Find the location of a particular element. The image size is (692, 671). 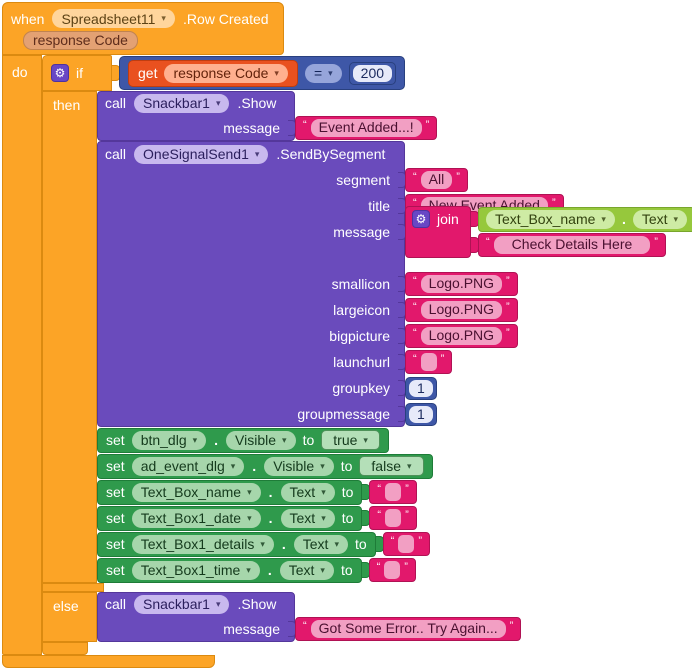

text-value: Event Added...! is located at coordinates (366, 128).